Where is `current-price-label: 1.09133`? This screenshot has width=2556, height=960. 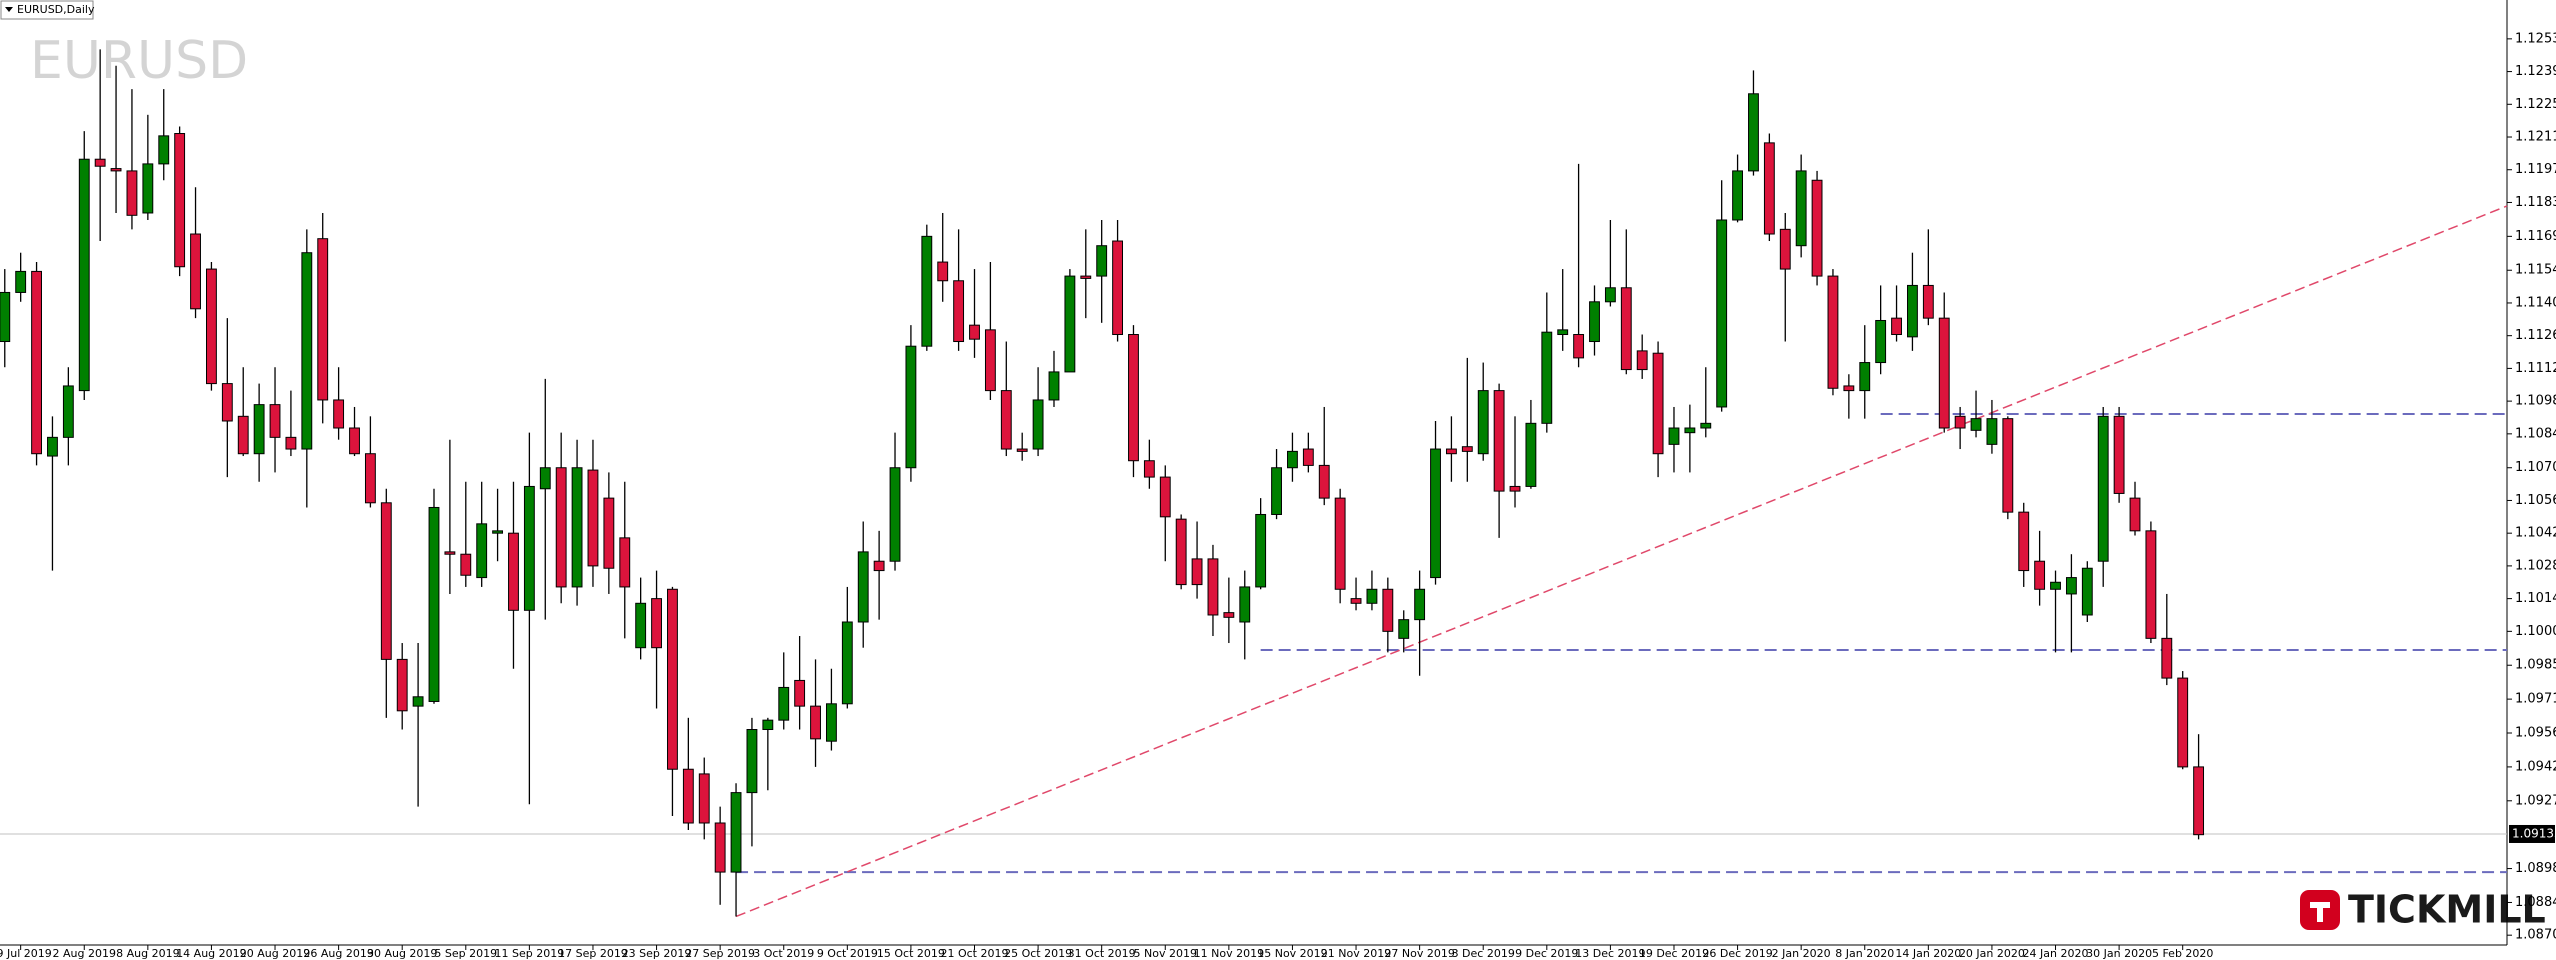
current-price-label: 1.09133 is located at coordinates (2534, 833).